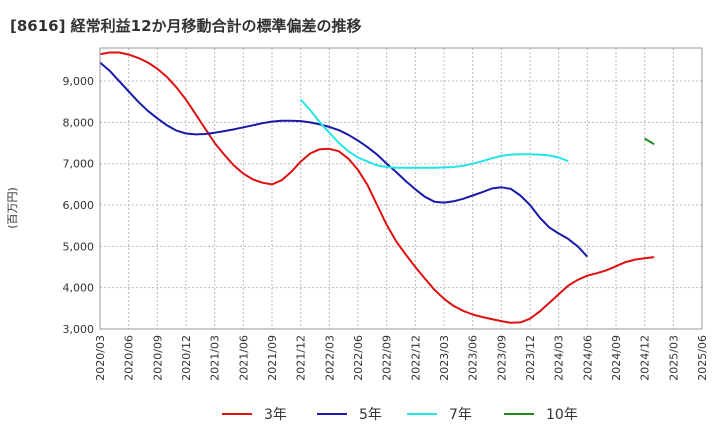  What do you see at coordinates (444, 358) in the screenshot?
I see `x-tick-label: 2023/03` at bounding box center [444, 358].